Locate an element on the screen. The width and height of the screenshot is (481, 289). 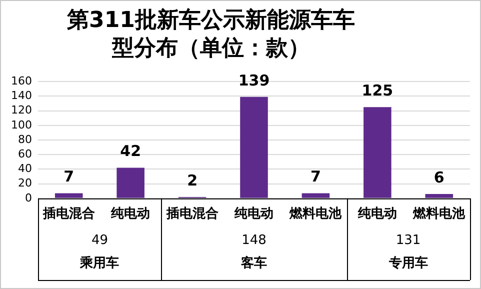
y-tick-label: 140 is located at coordinates (21, 95).